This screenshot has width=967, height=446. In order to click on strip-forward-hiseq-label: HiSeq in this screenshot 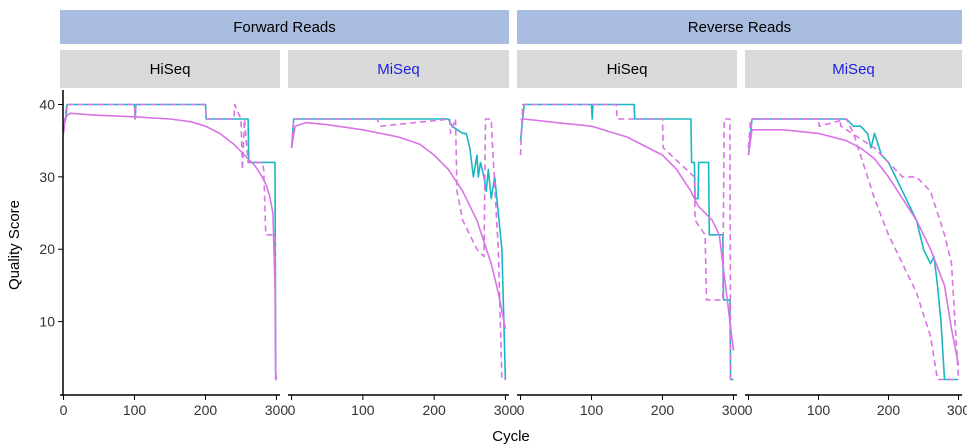, I will do `click(170, 69)`.